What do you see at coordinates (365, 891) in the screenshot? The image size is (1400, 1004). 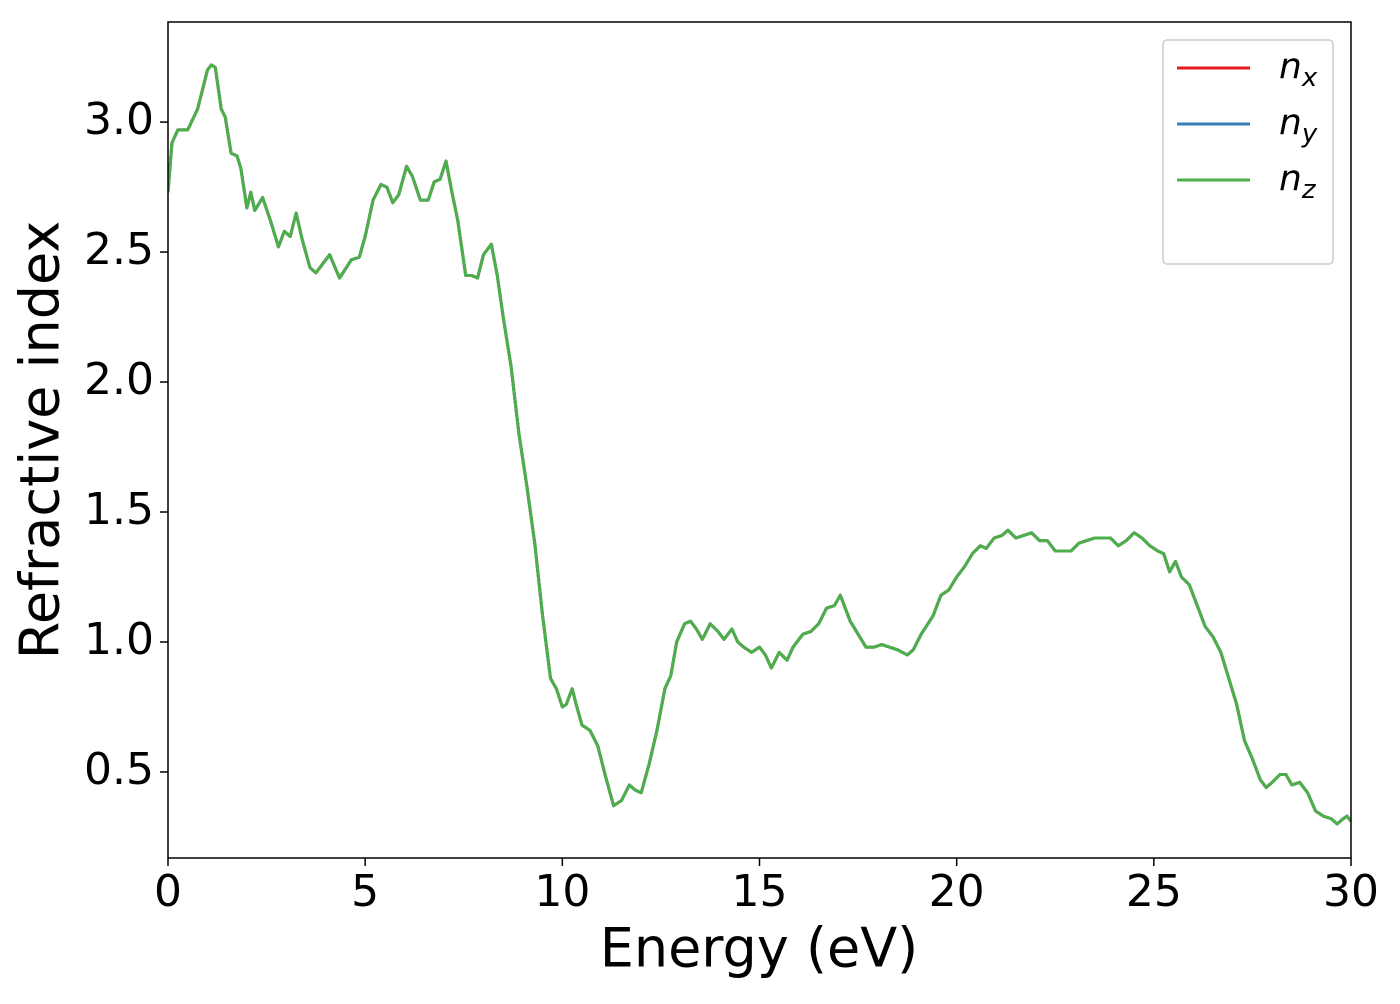 I see `x-tick-label: 5` at bounding box center [365, 891].